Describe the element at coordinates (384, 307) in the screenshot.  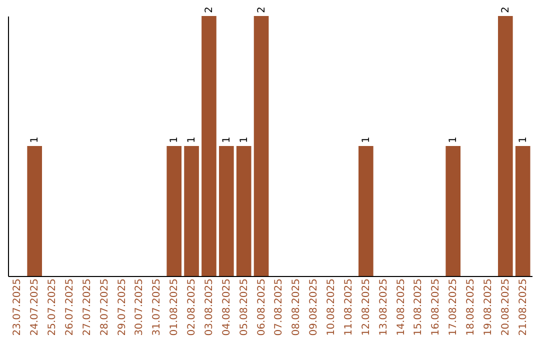
I see `x-tick-label: 13.08.2025` at that location.